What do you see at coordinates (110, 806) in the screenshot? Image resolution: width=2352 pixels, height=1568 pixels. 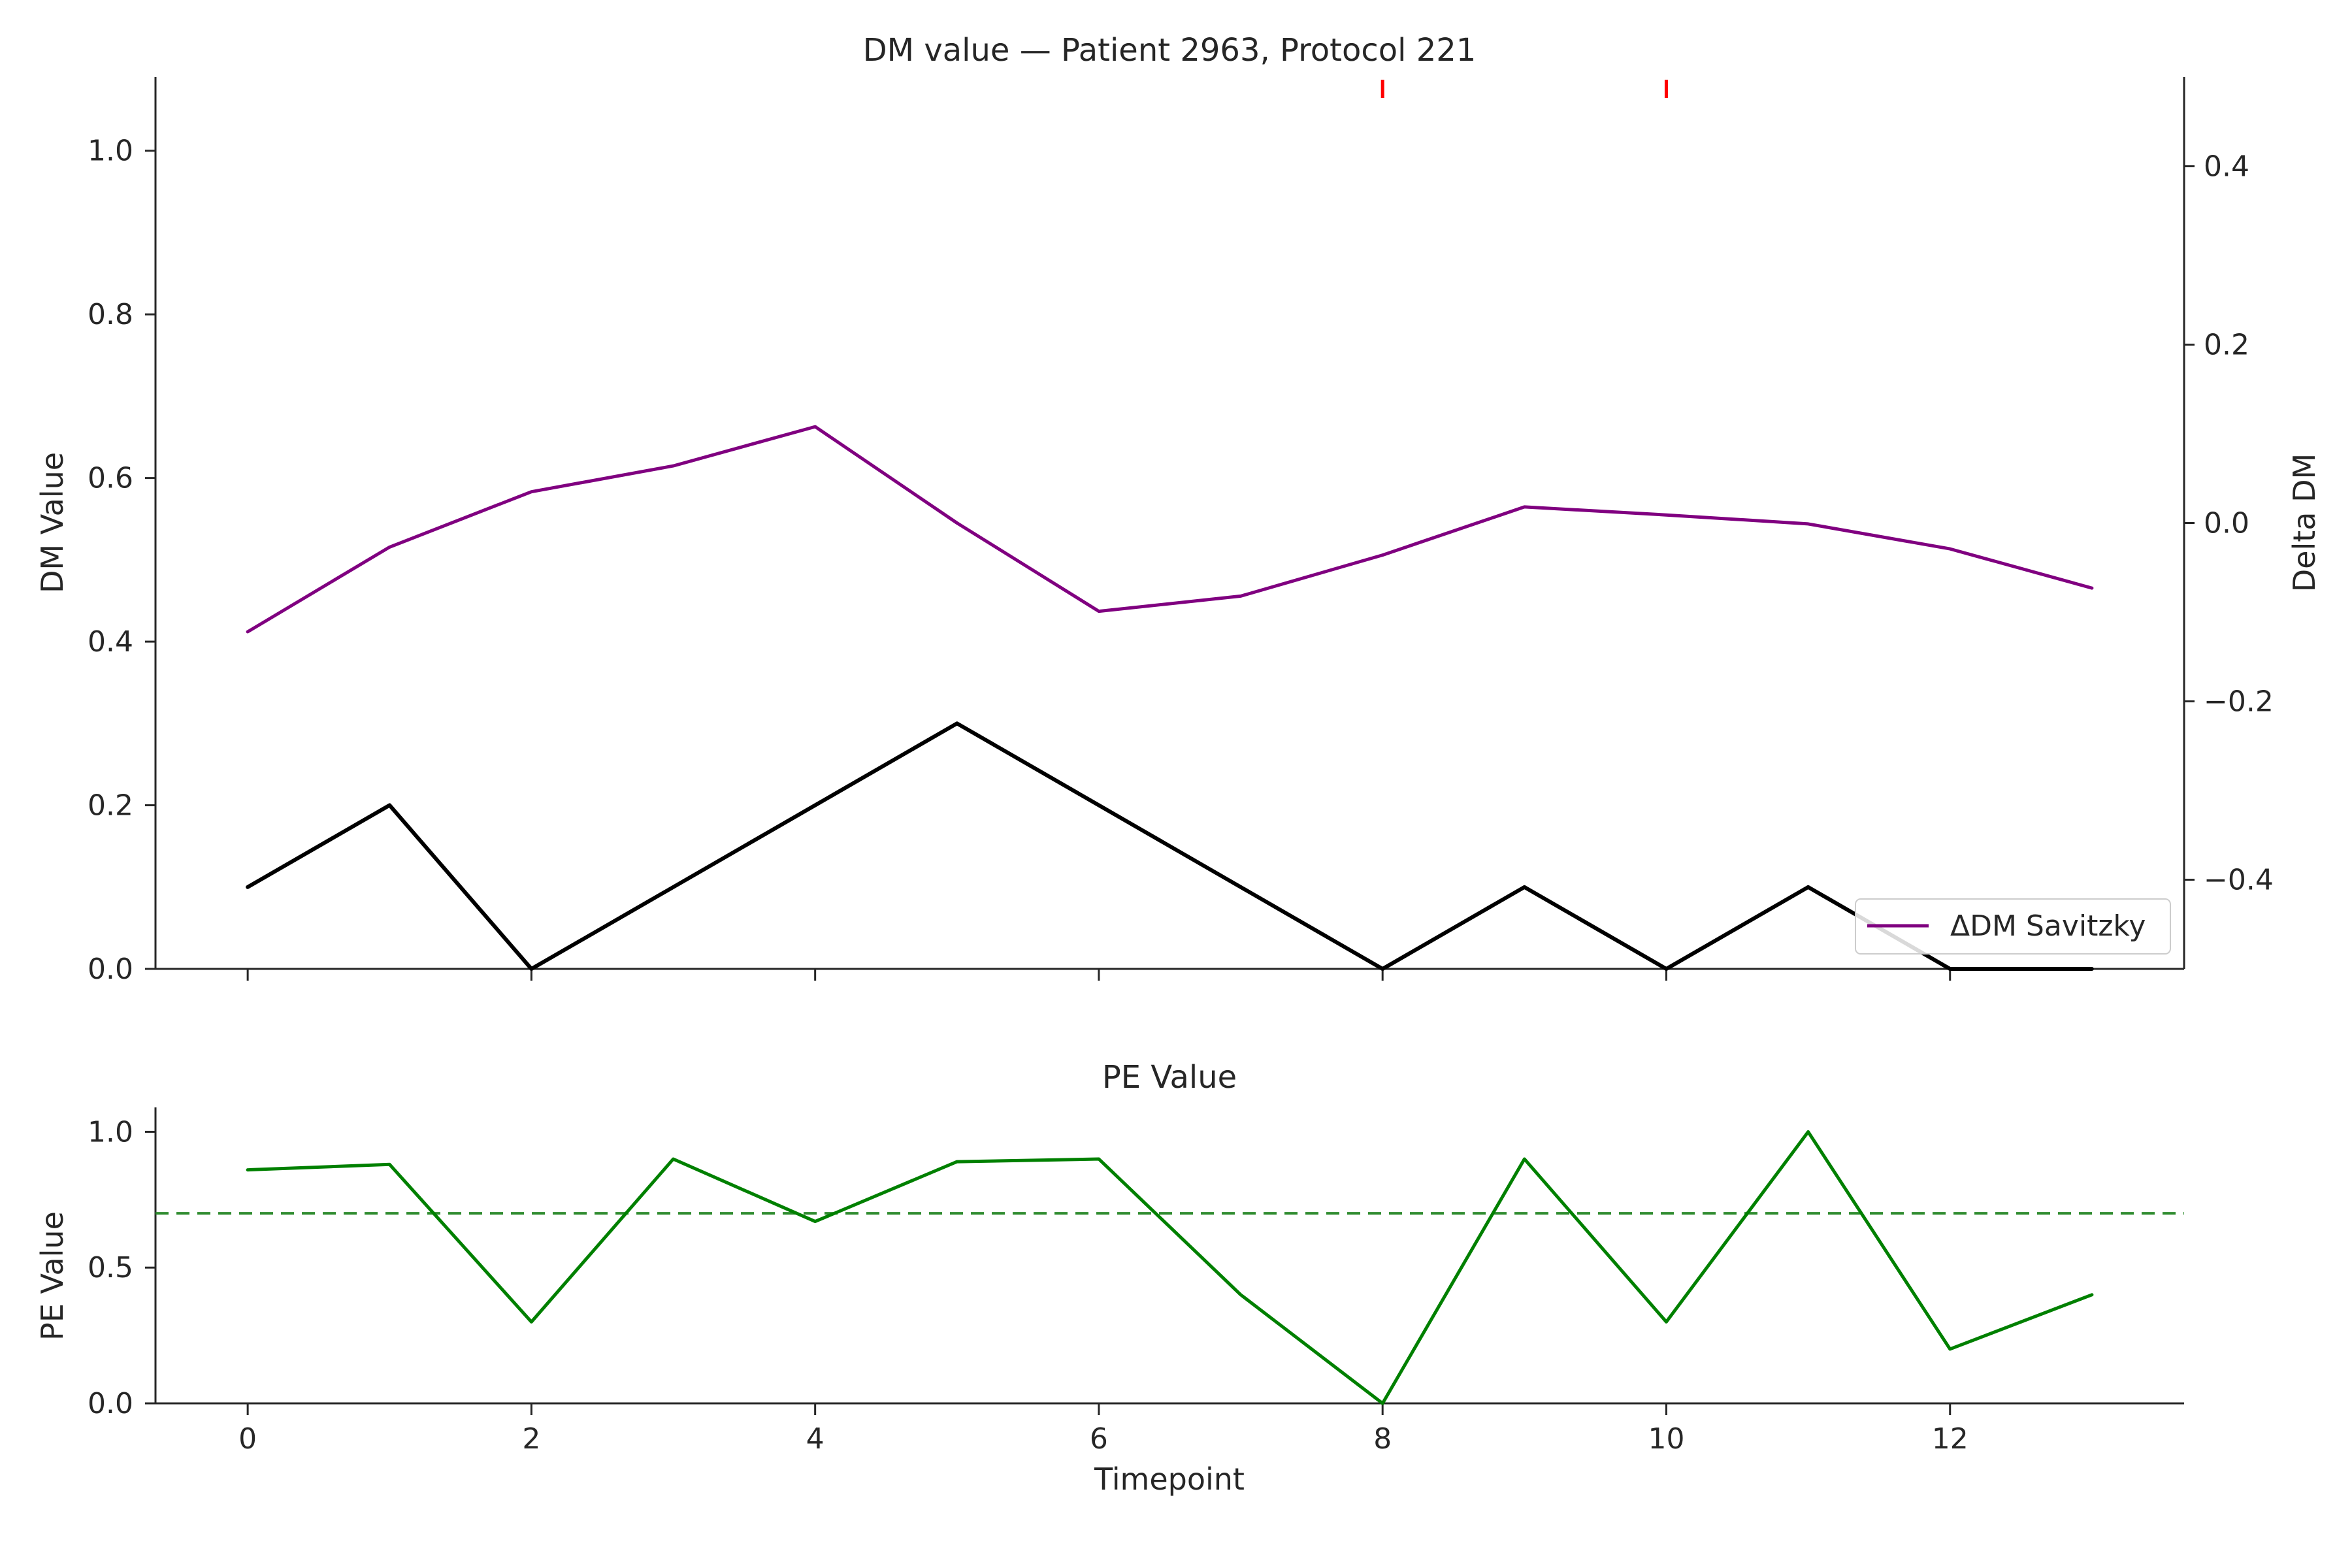 I see `top-y-tick-label: 0.2` at bounding box center [110, 806].